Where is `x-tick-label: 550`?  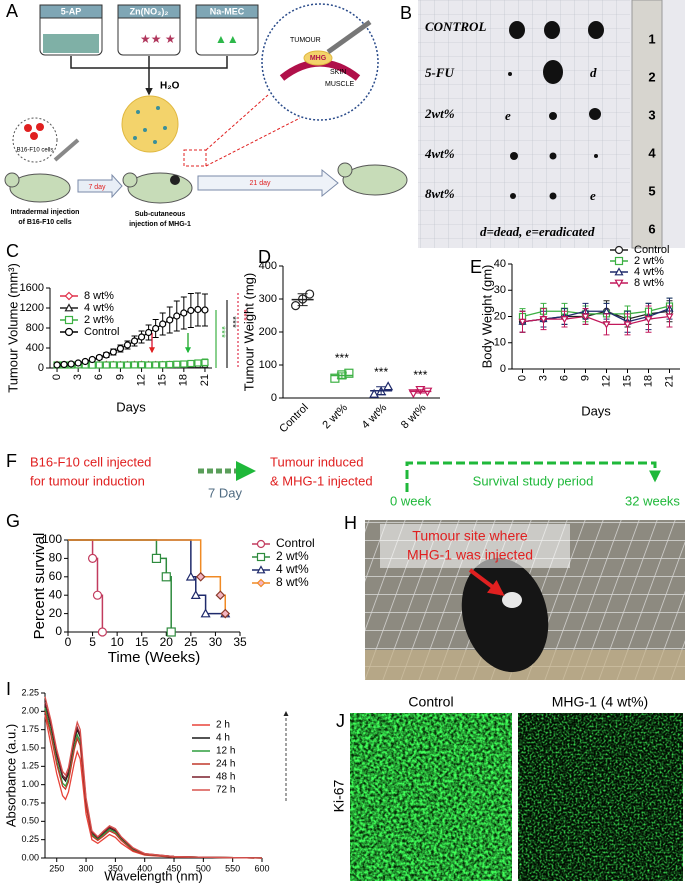 x-tick-label: 550 is located at coordinates (232, 868).